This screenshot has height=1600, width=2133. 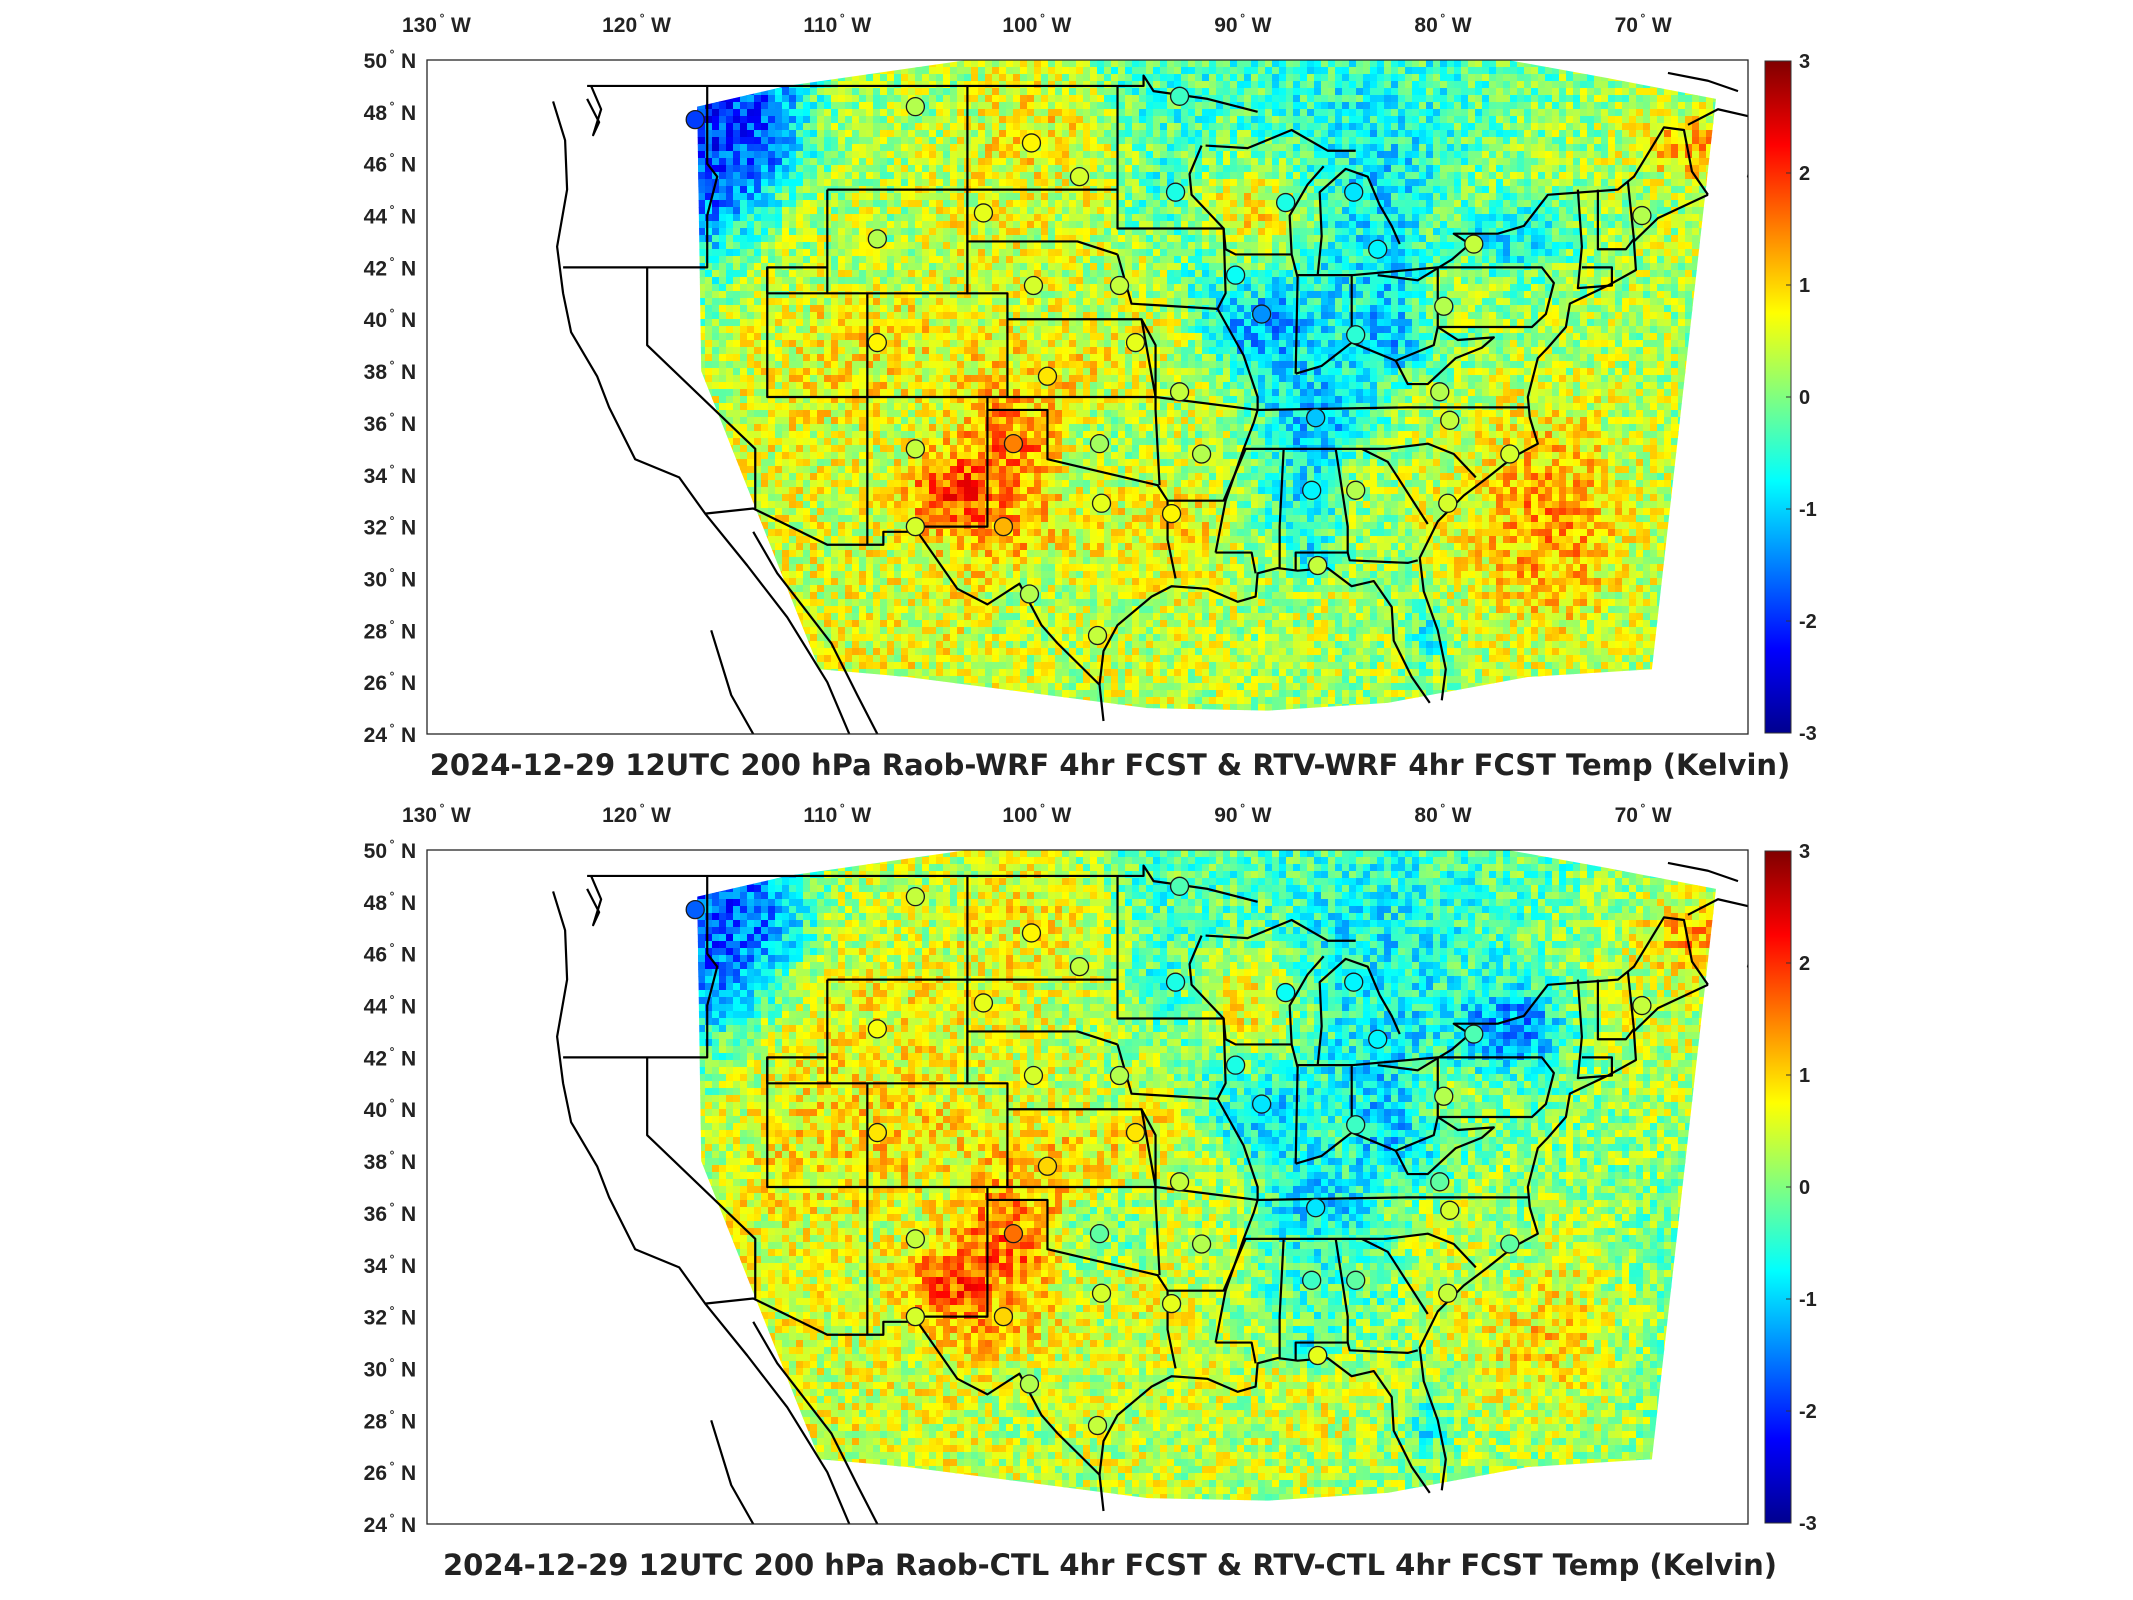 What do you see at coordinates (390, 527) in the screenshot?
I see `lat-label: 32 ° N` at bounding box center [390, 527].